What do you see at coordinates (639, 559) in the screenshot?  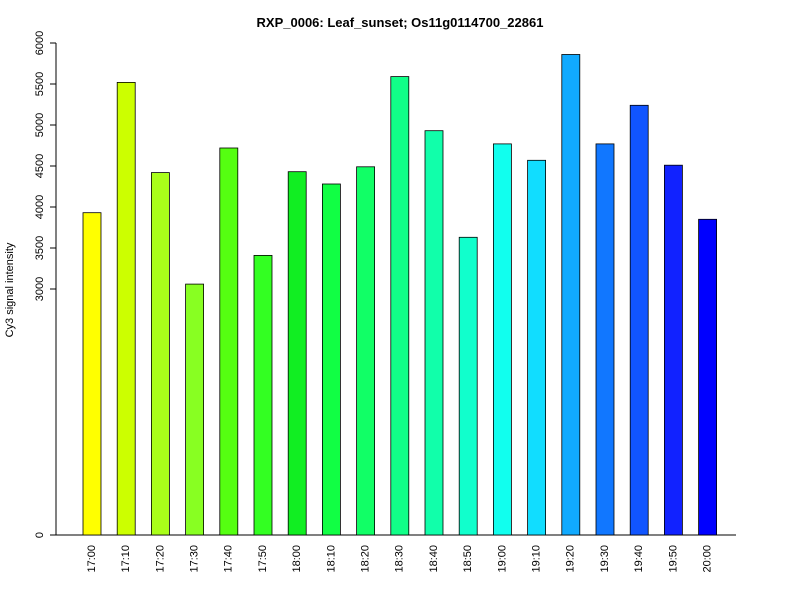 I see `x-tick-label: 19:40` at bounding box center [639, 559].